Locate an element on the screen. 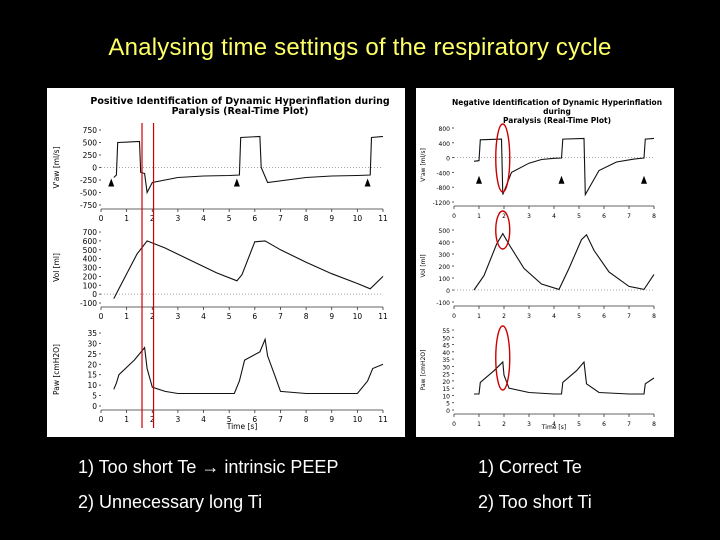 This screenshot has width=720, height=540. right-graph0-xtick-label: 6 is located at coordinates (604, 216).